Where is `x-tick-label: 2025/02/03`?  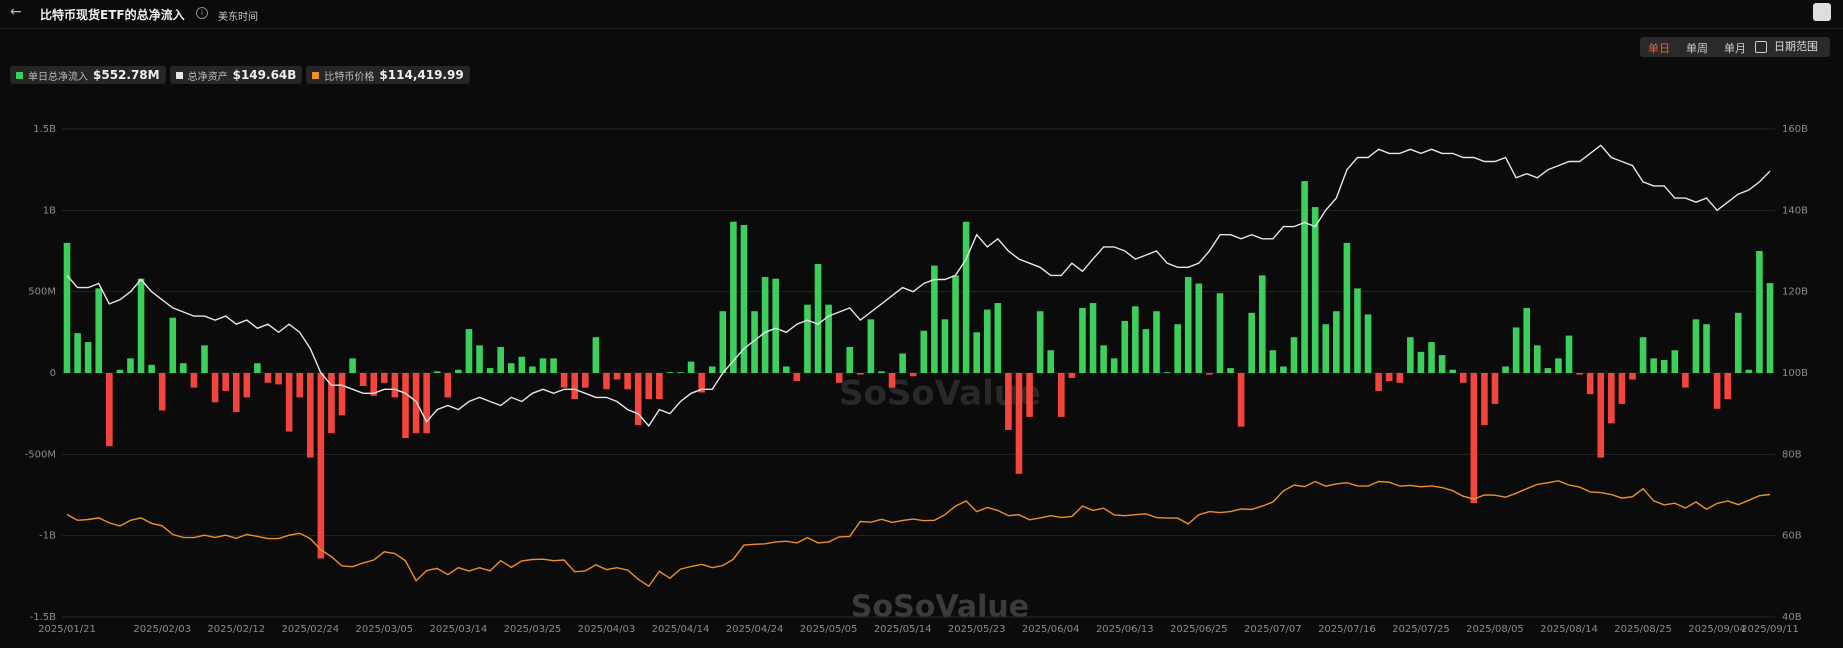
x-tick-label: 2025/02/03 is located at coordinates (162, 629).